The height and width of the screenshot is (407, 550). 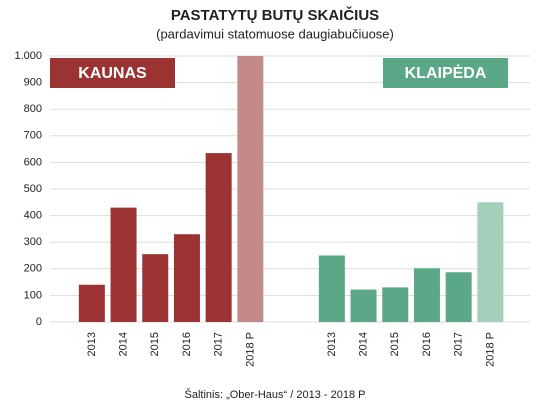 I want to click on y-tick-label: 100, so click(x=33, y=295).